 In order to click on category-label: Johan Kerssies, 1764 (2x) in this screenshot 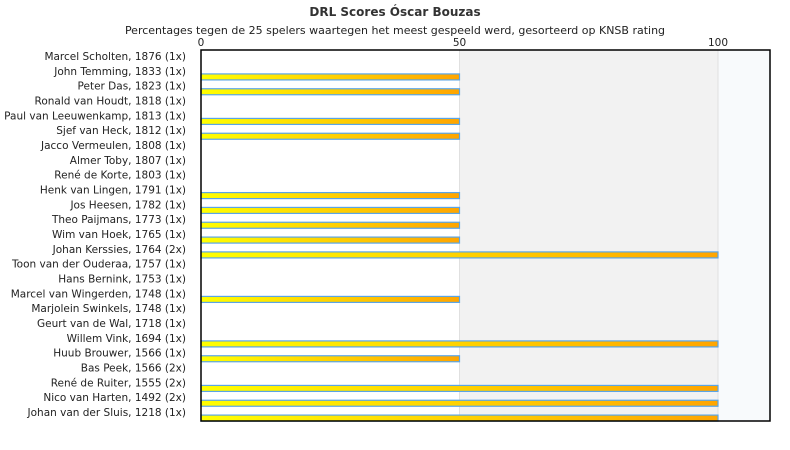, I will do `click(119, 250)`.